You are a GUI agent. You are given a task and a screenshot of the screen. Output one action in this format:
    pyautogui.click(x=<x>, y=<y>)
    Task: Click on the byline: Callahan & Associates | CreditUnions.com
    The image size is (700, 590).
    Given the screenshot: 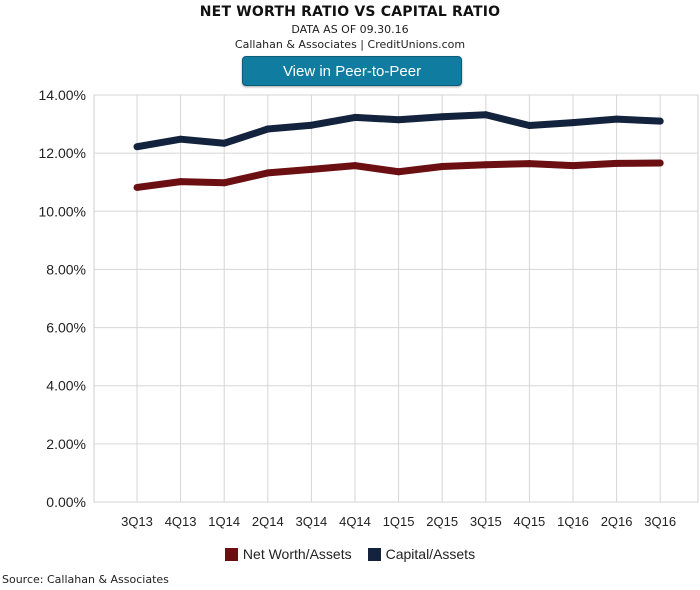 What is the action you would take?
    pyautogui.click(x=350, y=44)
    